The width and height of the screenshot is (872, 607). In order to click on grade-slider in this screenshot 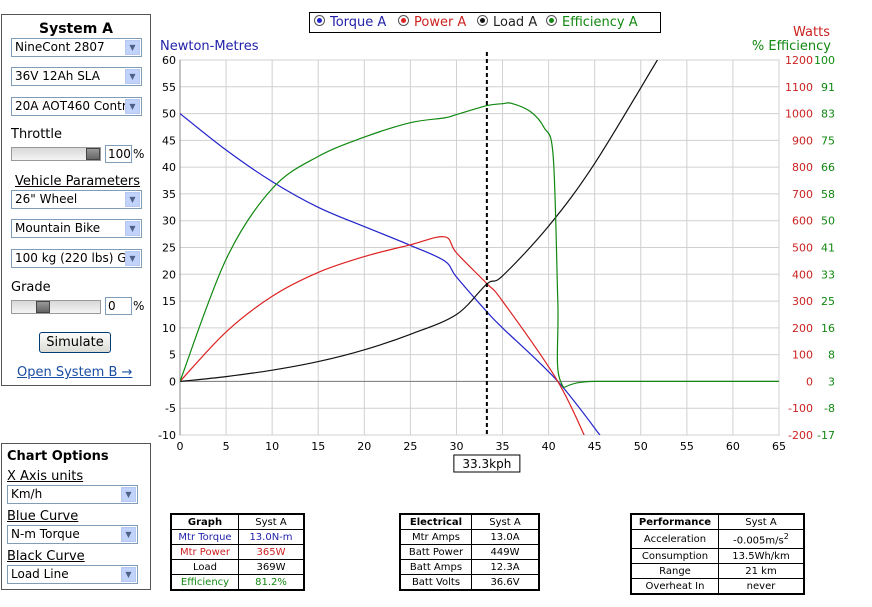, I will do `click(56, 307)`.